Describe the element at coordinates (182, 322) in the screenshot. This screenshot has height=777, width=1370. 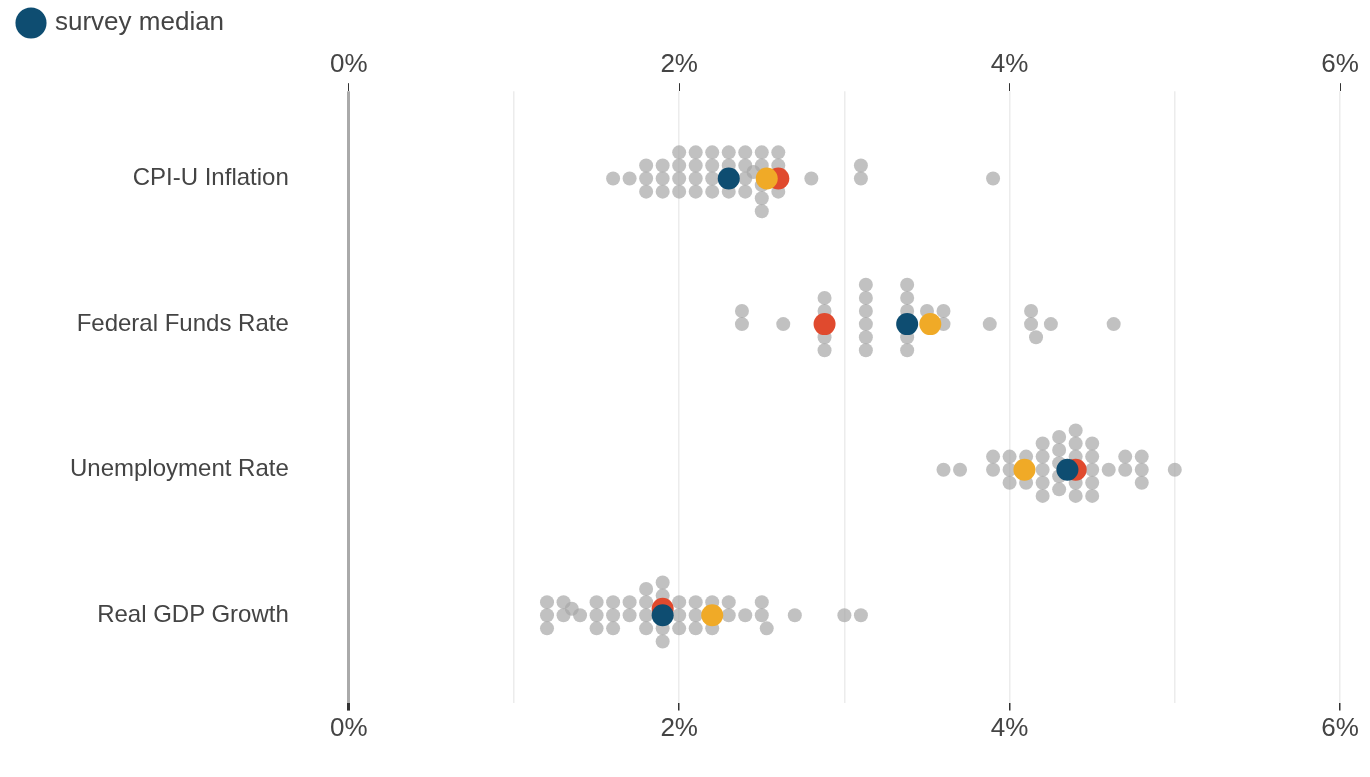
I see `y-tick-label: Federal Funds Rate` at that location.